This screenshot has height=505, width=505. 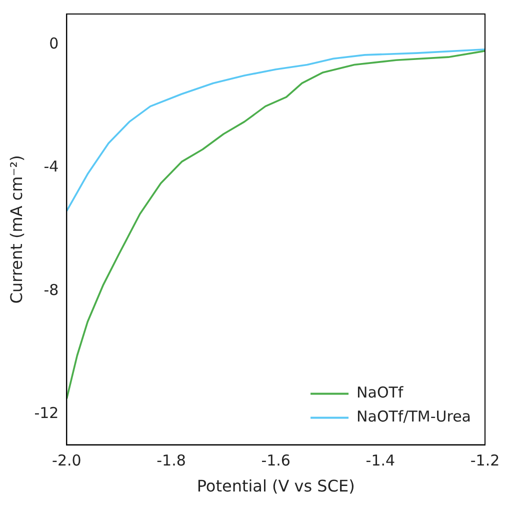 I want to click on legend-label: NaOTf, so click(x=380, y=393).